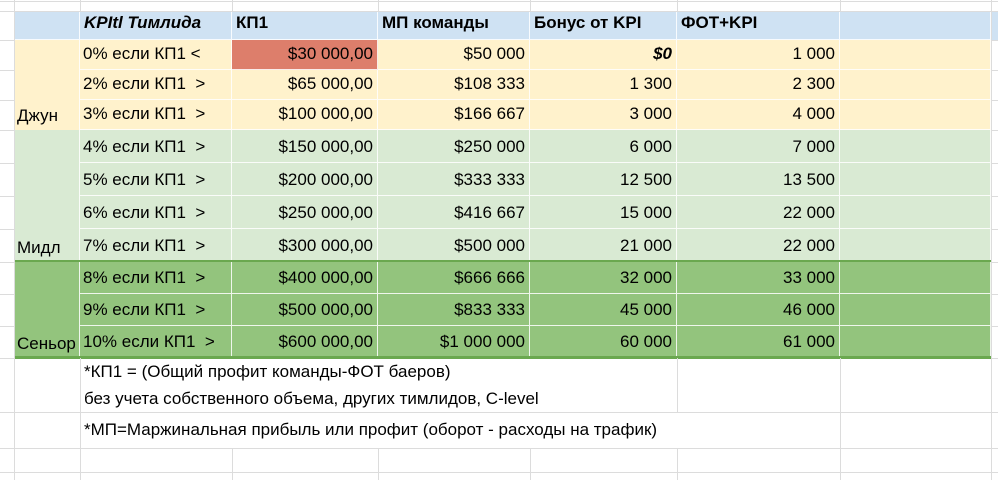 The height and width of the screenshot is (480, 998). Describe the element at coordinates (47, 310) in the screenshot. I see `group-label-sen: Сеньор` at that location.